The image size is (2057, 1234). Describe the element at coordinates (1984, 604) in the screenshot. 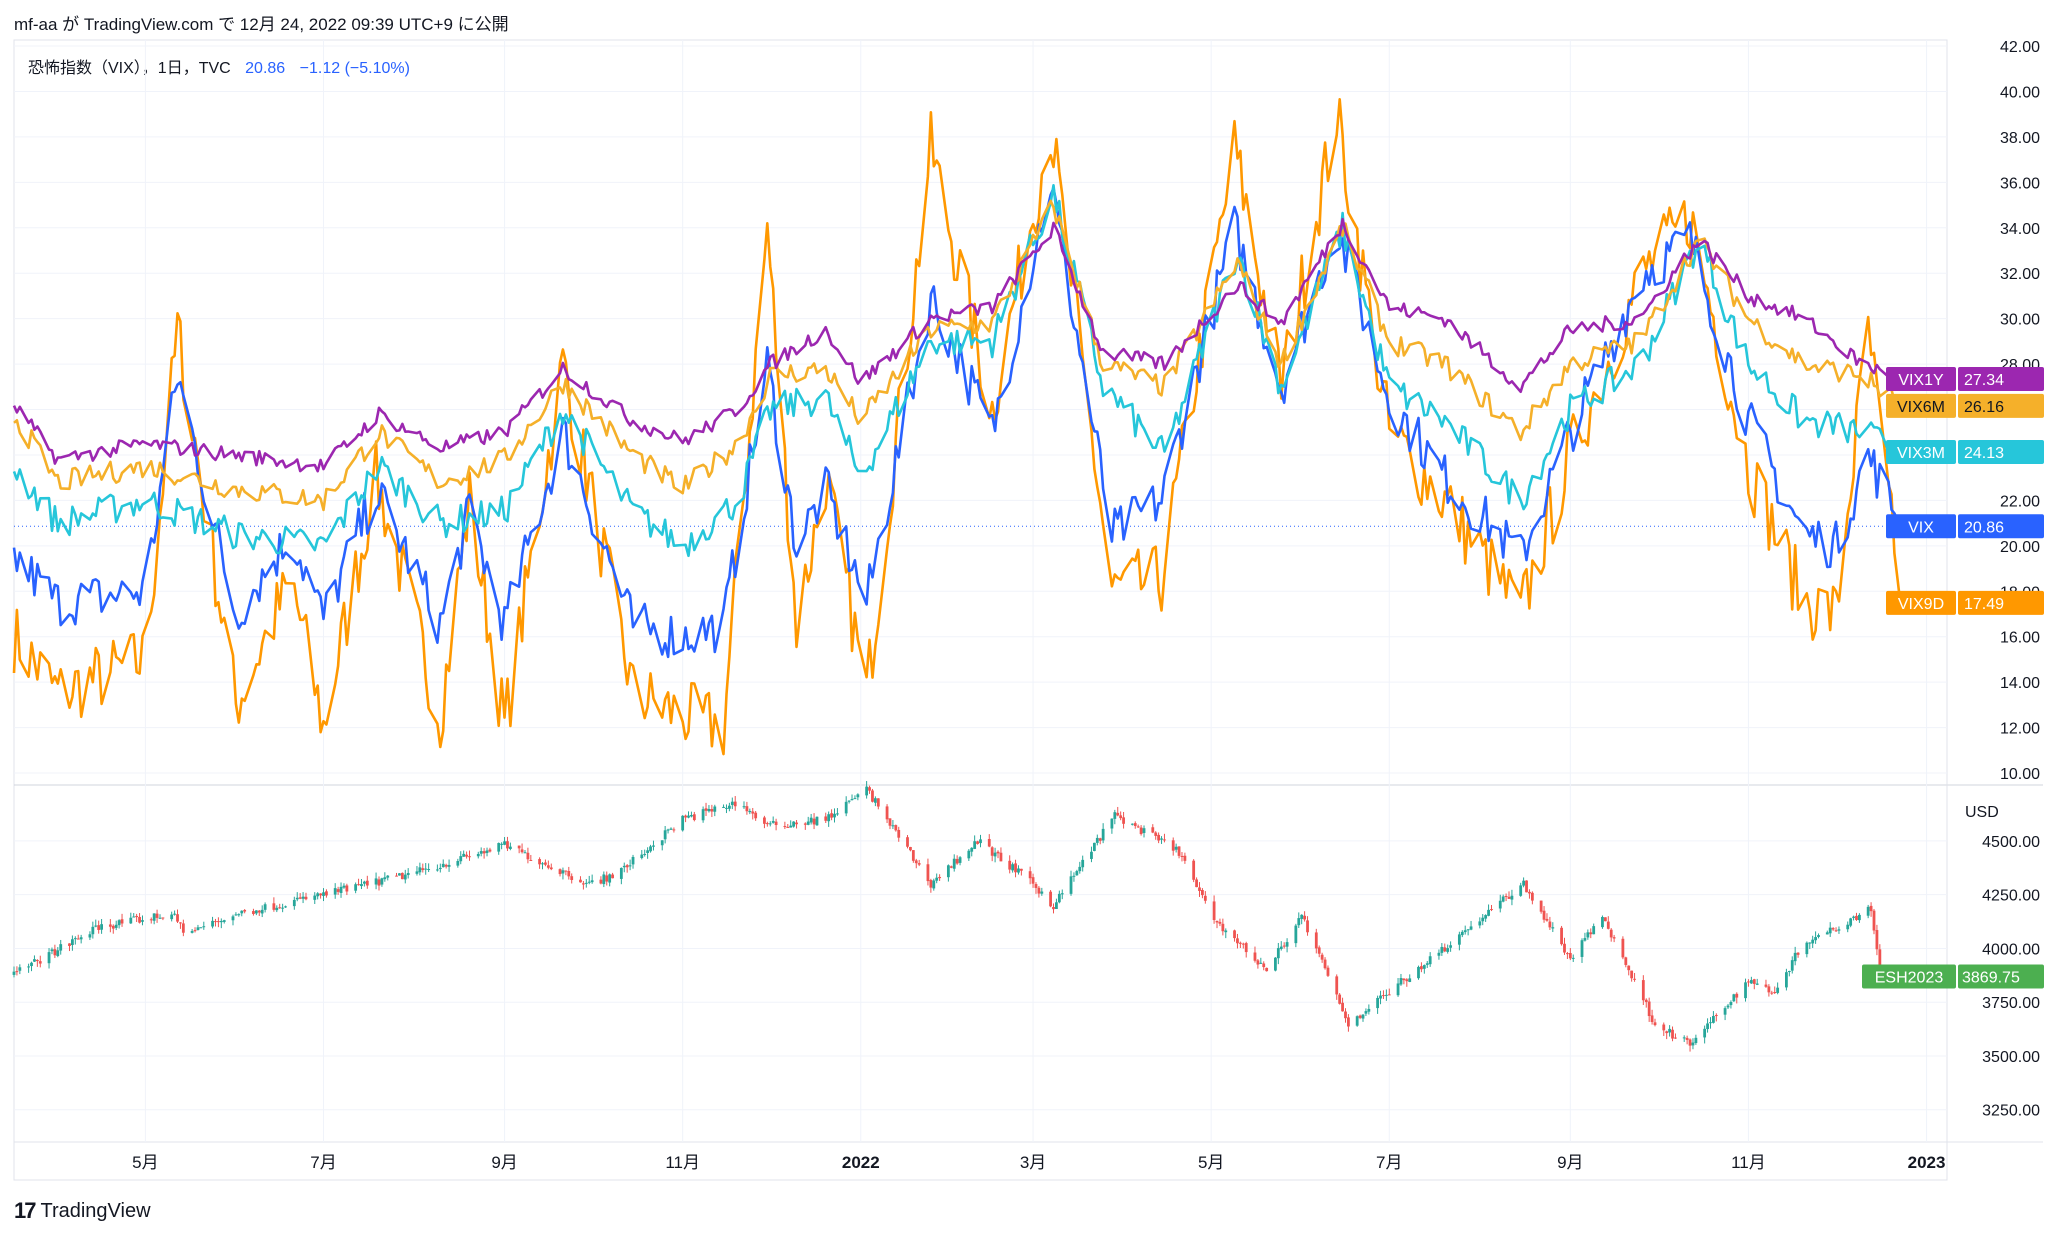

I see `series-last-value: 17.49` at that location.